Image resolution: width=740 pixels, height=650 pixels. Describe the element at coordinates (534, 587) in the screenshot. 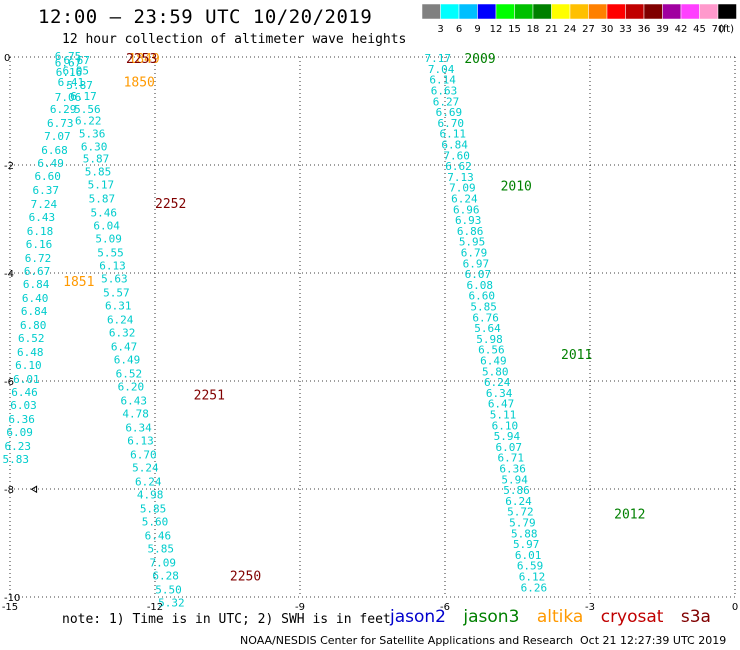

I see `wave-height-label: 6.26` at that location.